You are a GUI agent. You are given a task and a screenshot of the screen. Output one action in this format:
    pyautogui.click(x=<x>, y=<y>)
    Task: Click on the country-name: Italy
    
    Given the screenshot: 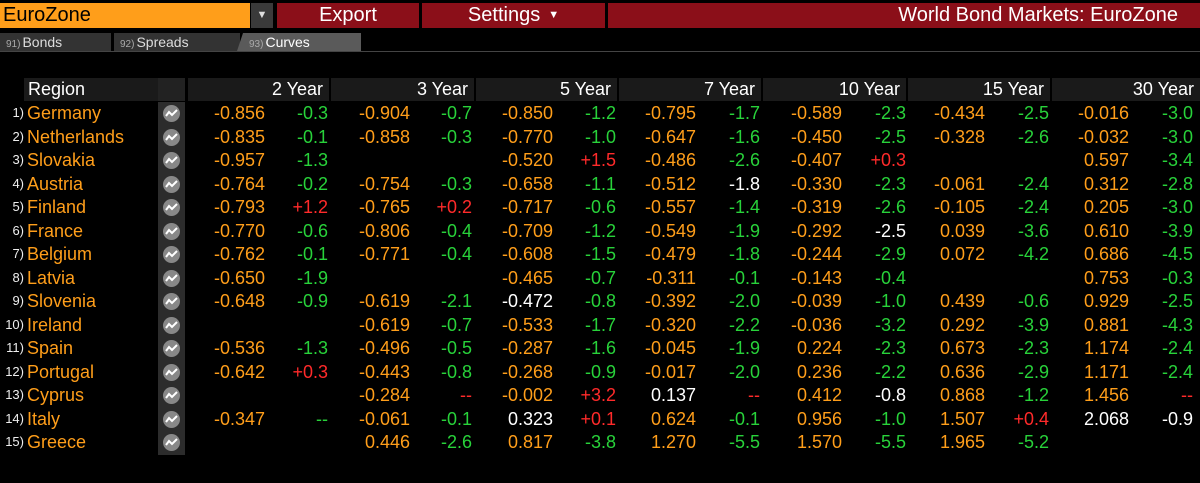 What is the action you would take?
    pyautogui.click(x=44, y=418)
    